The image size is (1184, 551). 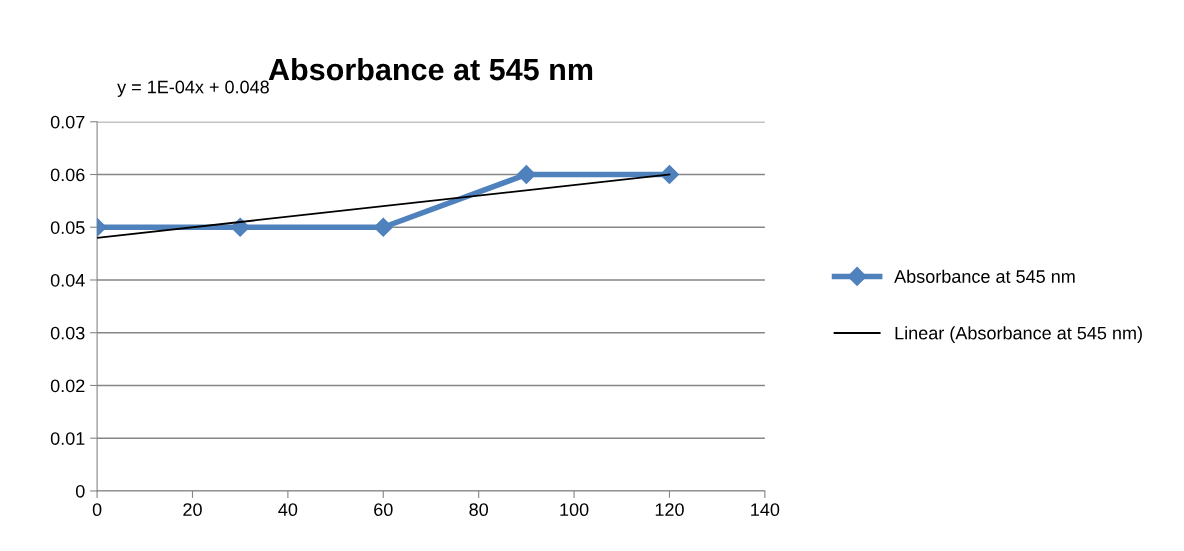 What do you see at coordinates (80, 491) in the screenshot?
I see `y-tick-label: 0` at bounding box center [80, 491].